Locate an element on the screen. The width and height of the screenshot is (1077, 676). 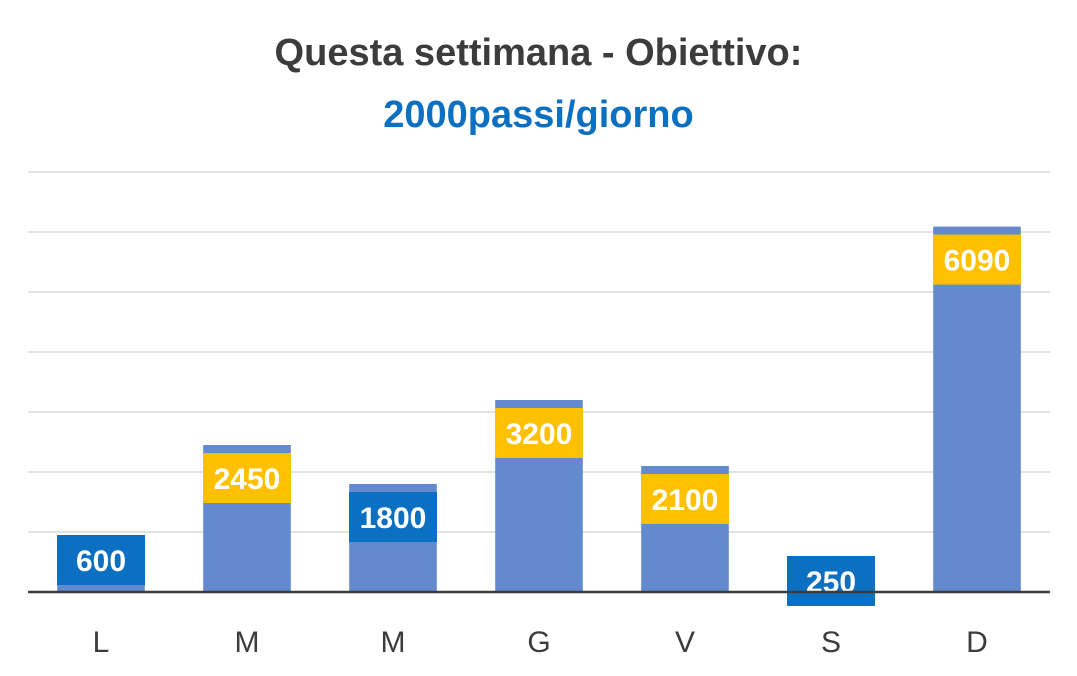
data-label: 2100 is located at coordinates (685, 500).